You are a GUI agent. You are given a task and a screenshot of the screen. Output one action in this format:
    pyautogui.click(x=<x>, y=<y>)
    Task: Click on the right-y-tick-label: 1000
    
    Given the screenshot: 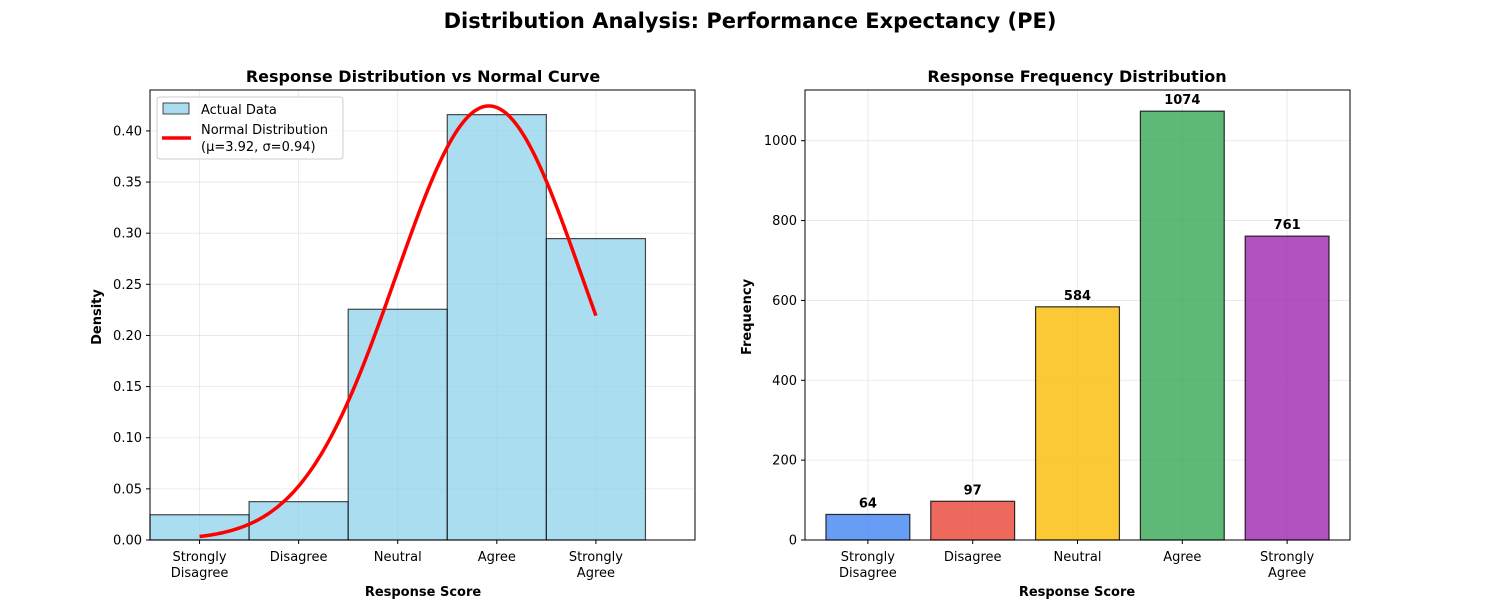 What is the action you would take?
    pyautogui.click(x=780, y=141)
    